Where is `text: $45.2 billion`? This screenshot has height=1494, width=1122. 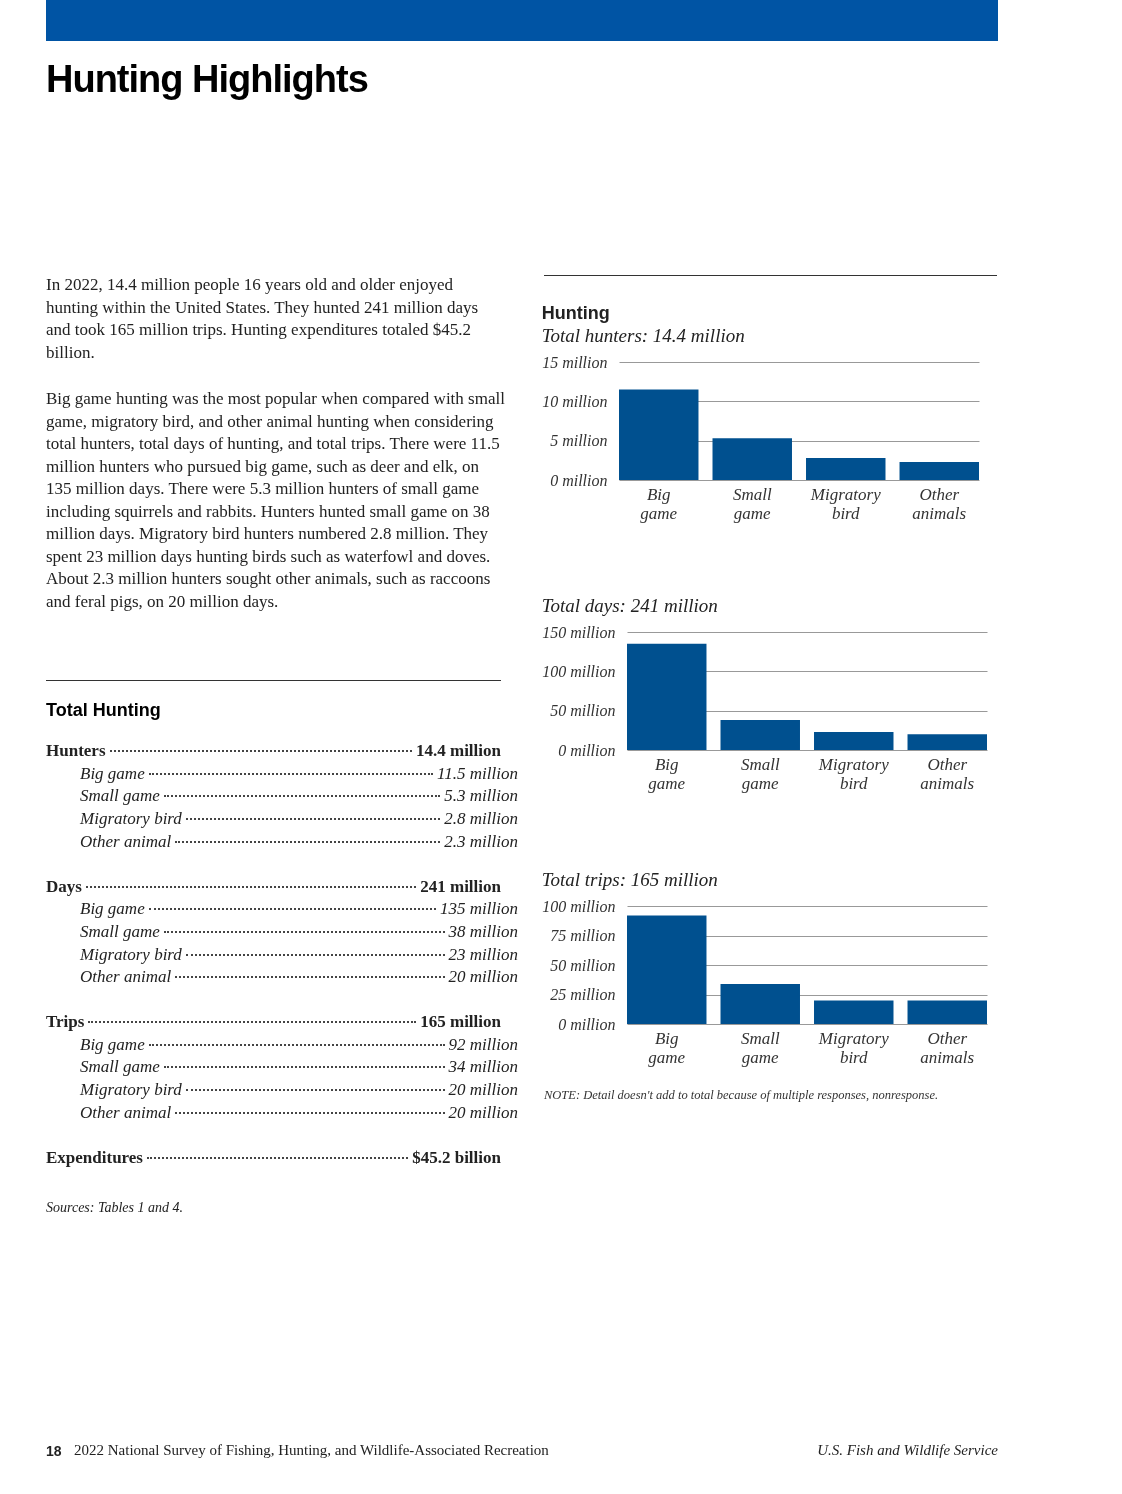 text: $45.2 billion is located at coordinates (456, 1157).